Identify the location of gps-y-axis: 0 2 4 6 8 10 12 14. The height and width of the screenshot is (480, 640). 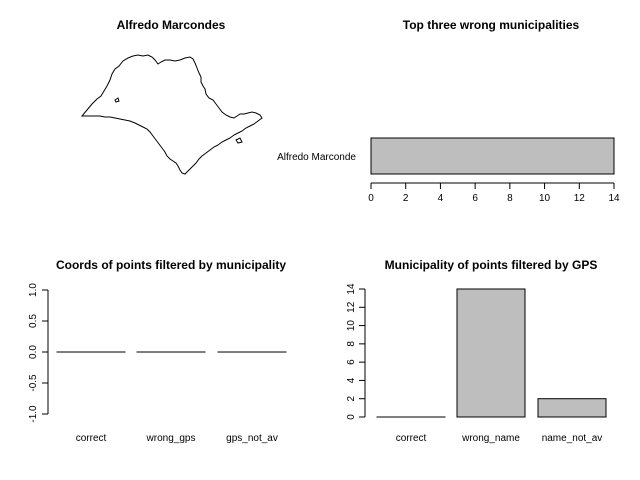
(356, 351).